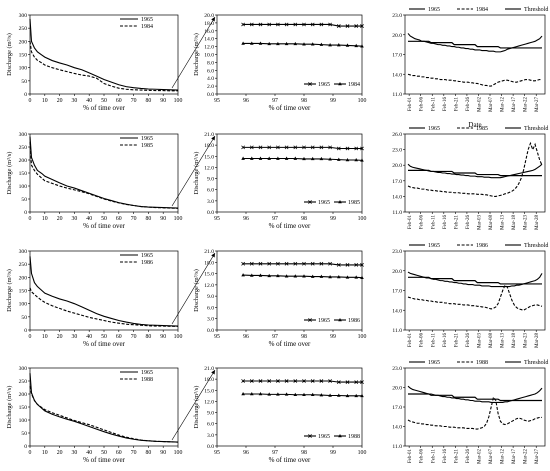 The width and height of the screenshot is (550, 471). Describe the element at coordinates (243, 43) in the screenshot. I see `data-point-1984` at that location.